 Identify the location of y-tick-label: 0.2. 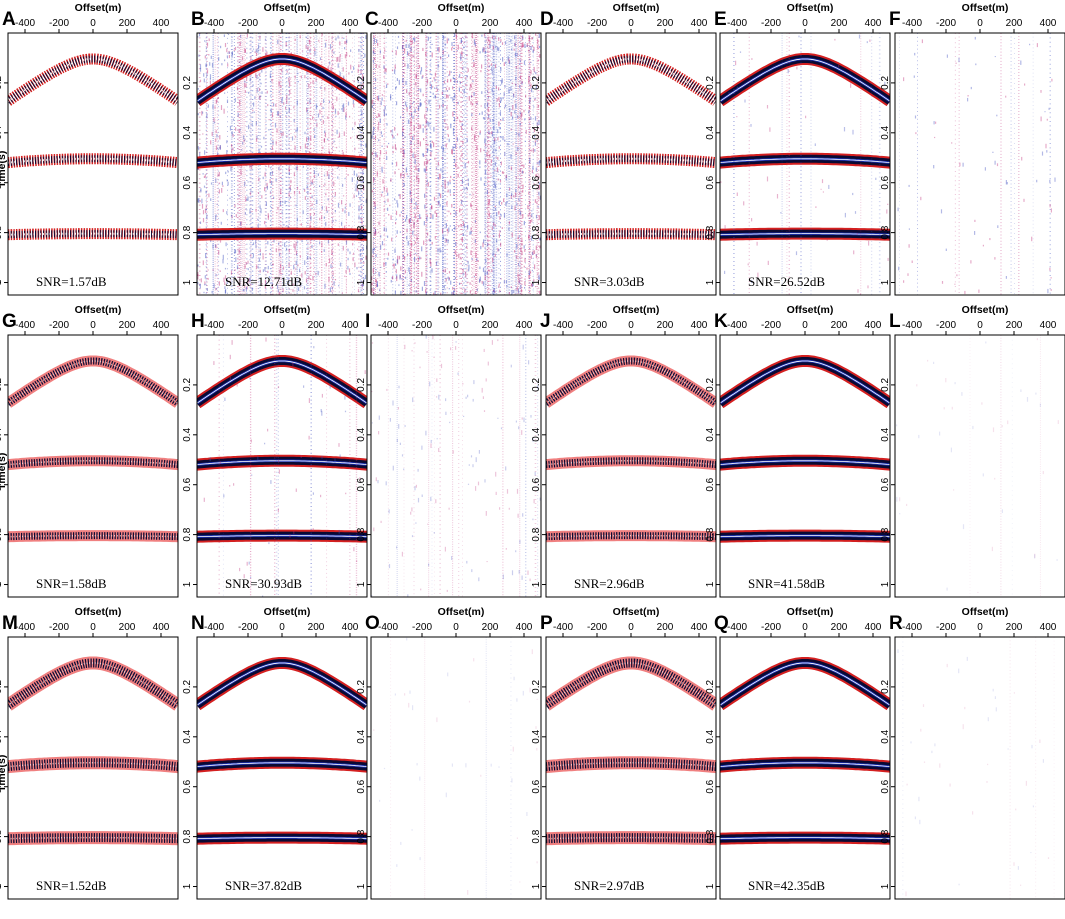
(710, 385).